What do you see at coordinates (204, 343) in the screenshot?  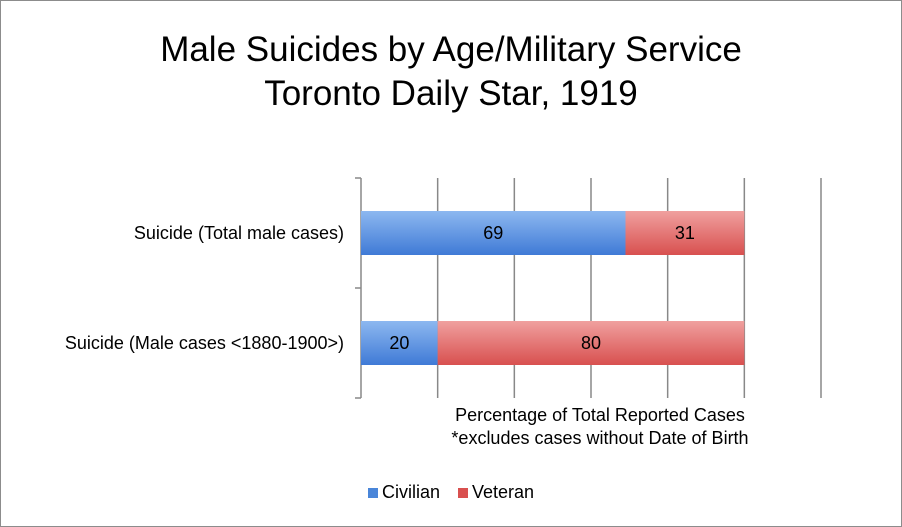 I see `category-label-1: Suicide (Male cases <1880-1900>)` at bounding box center [204, 343].